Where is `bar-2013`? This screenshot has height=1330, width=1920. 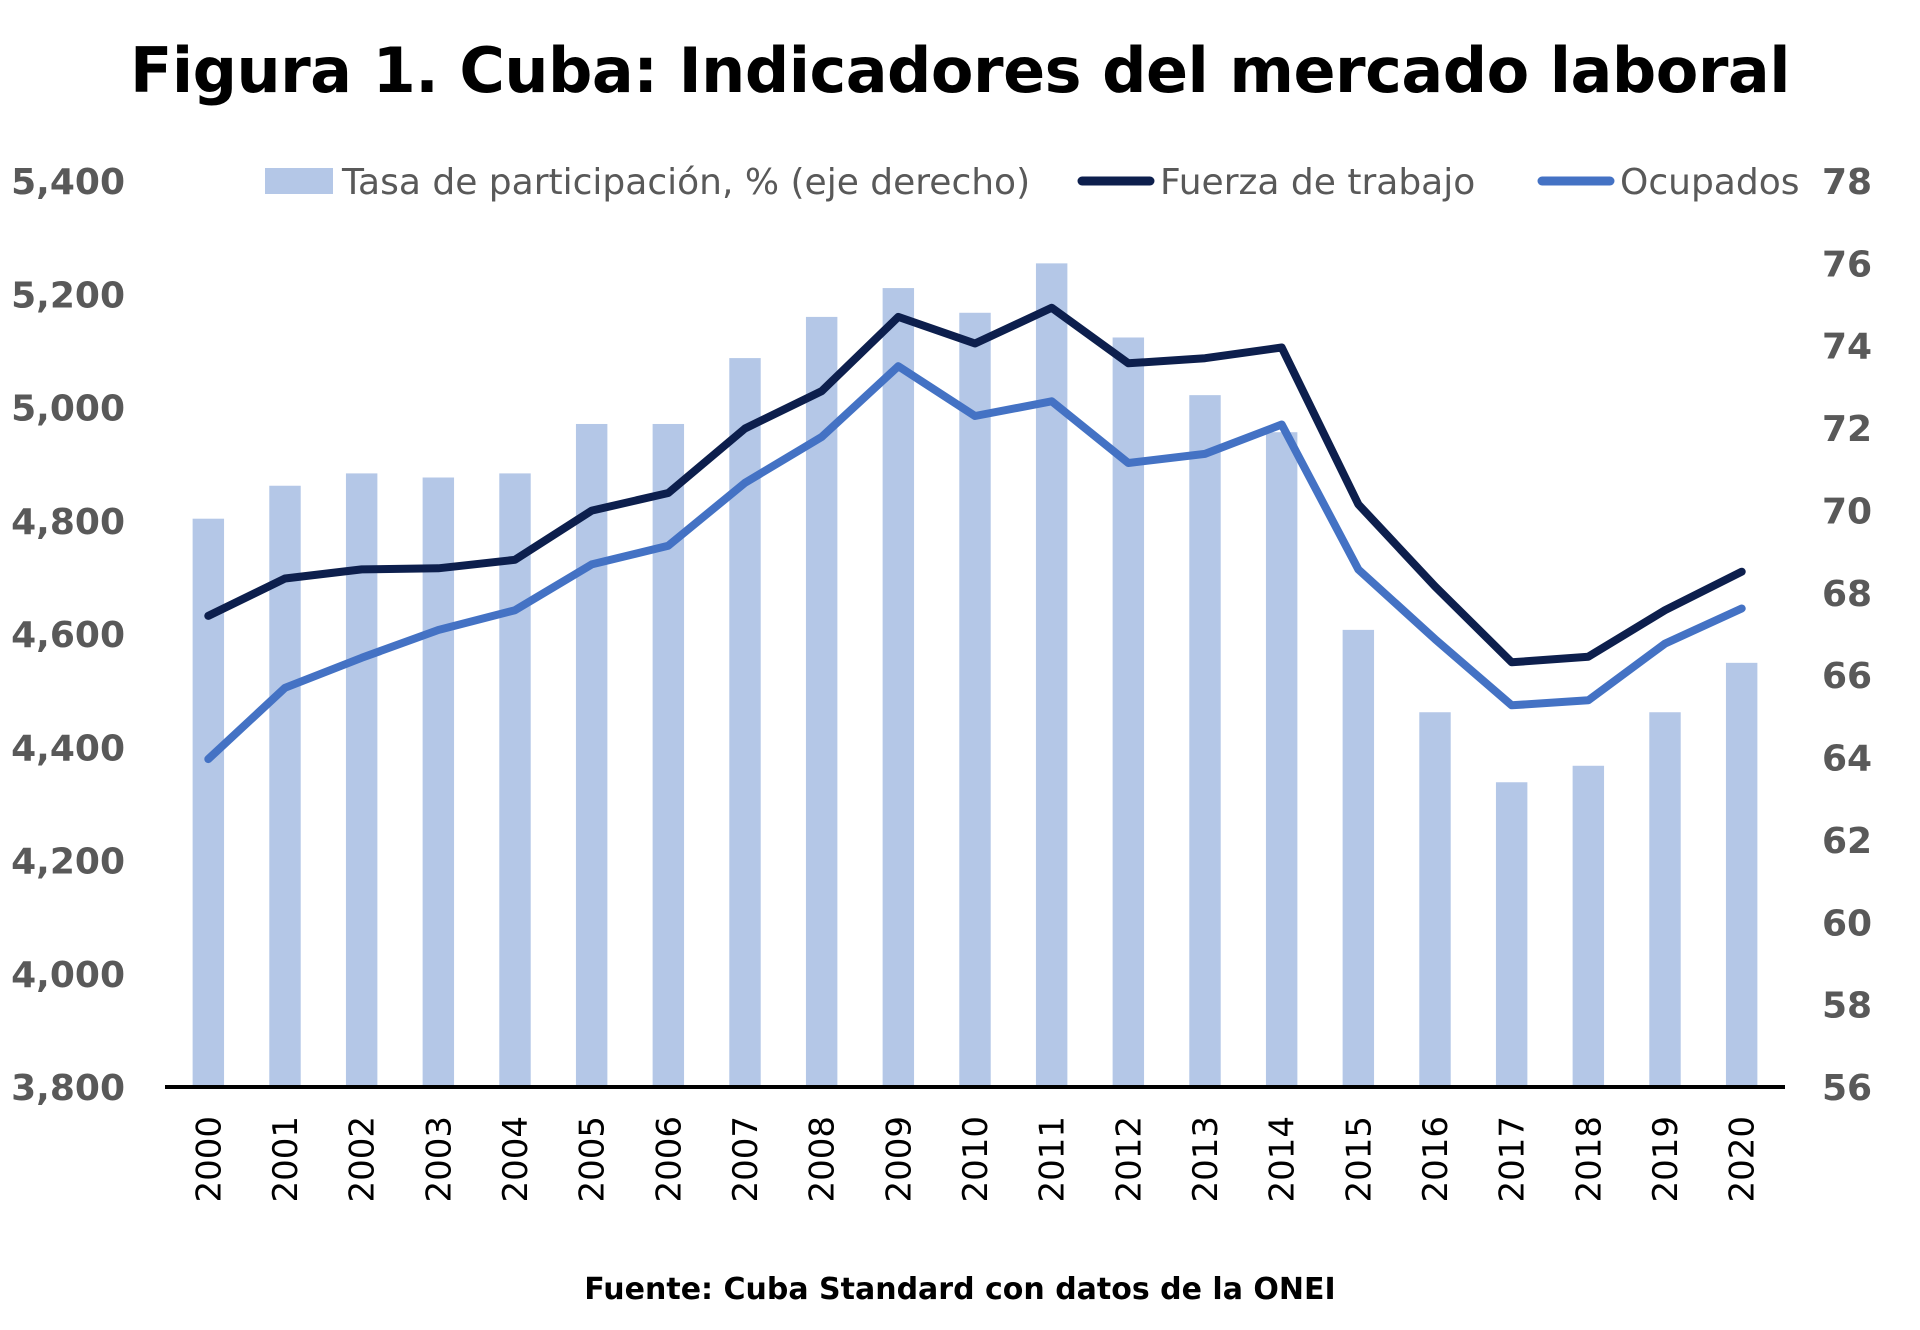 bar-2013 is located at coordinates (1205, 741).